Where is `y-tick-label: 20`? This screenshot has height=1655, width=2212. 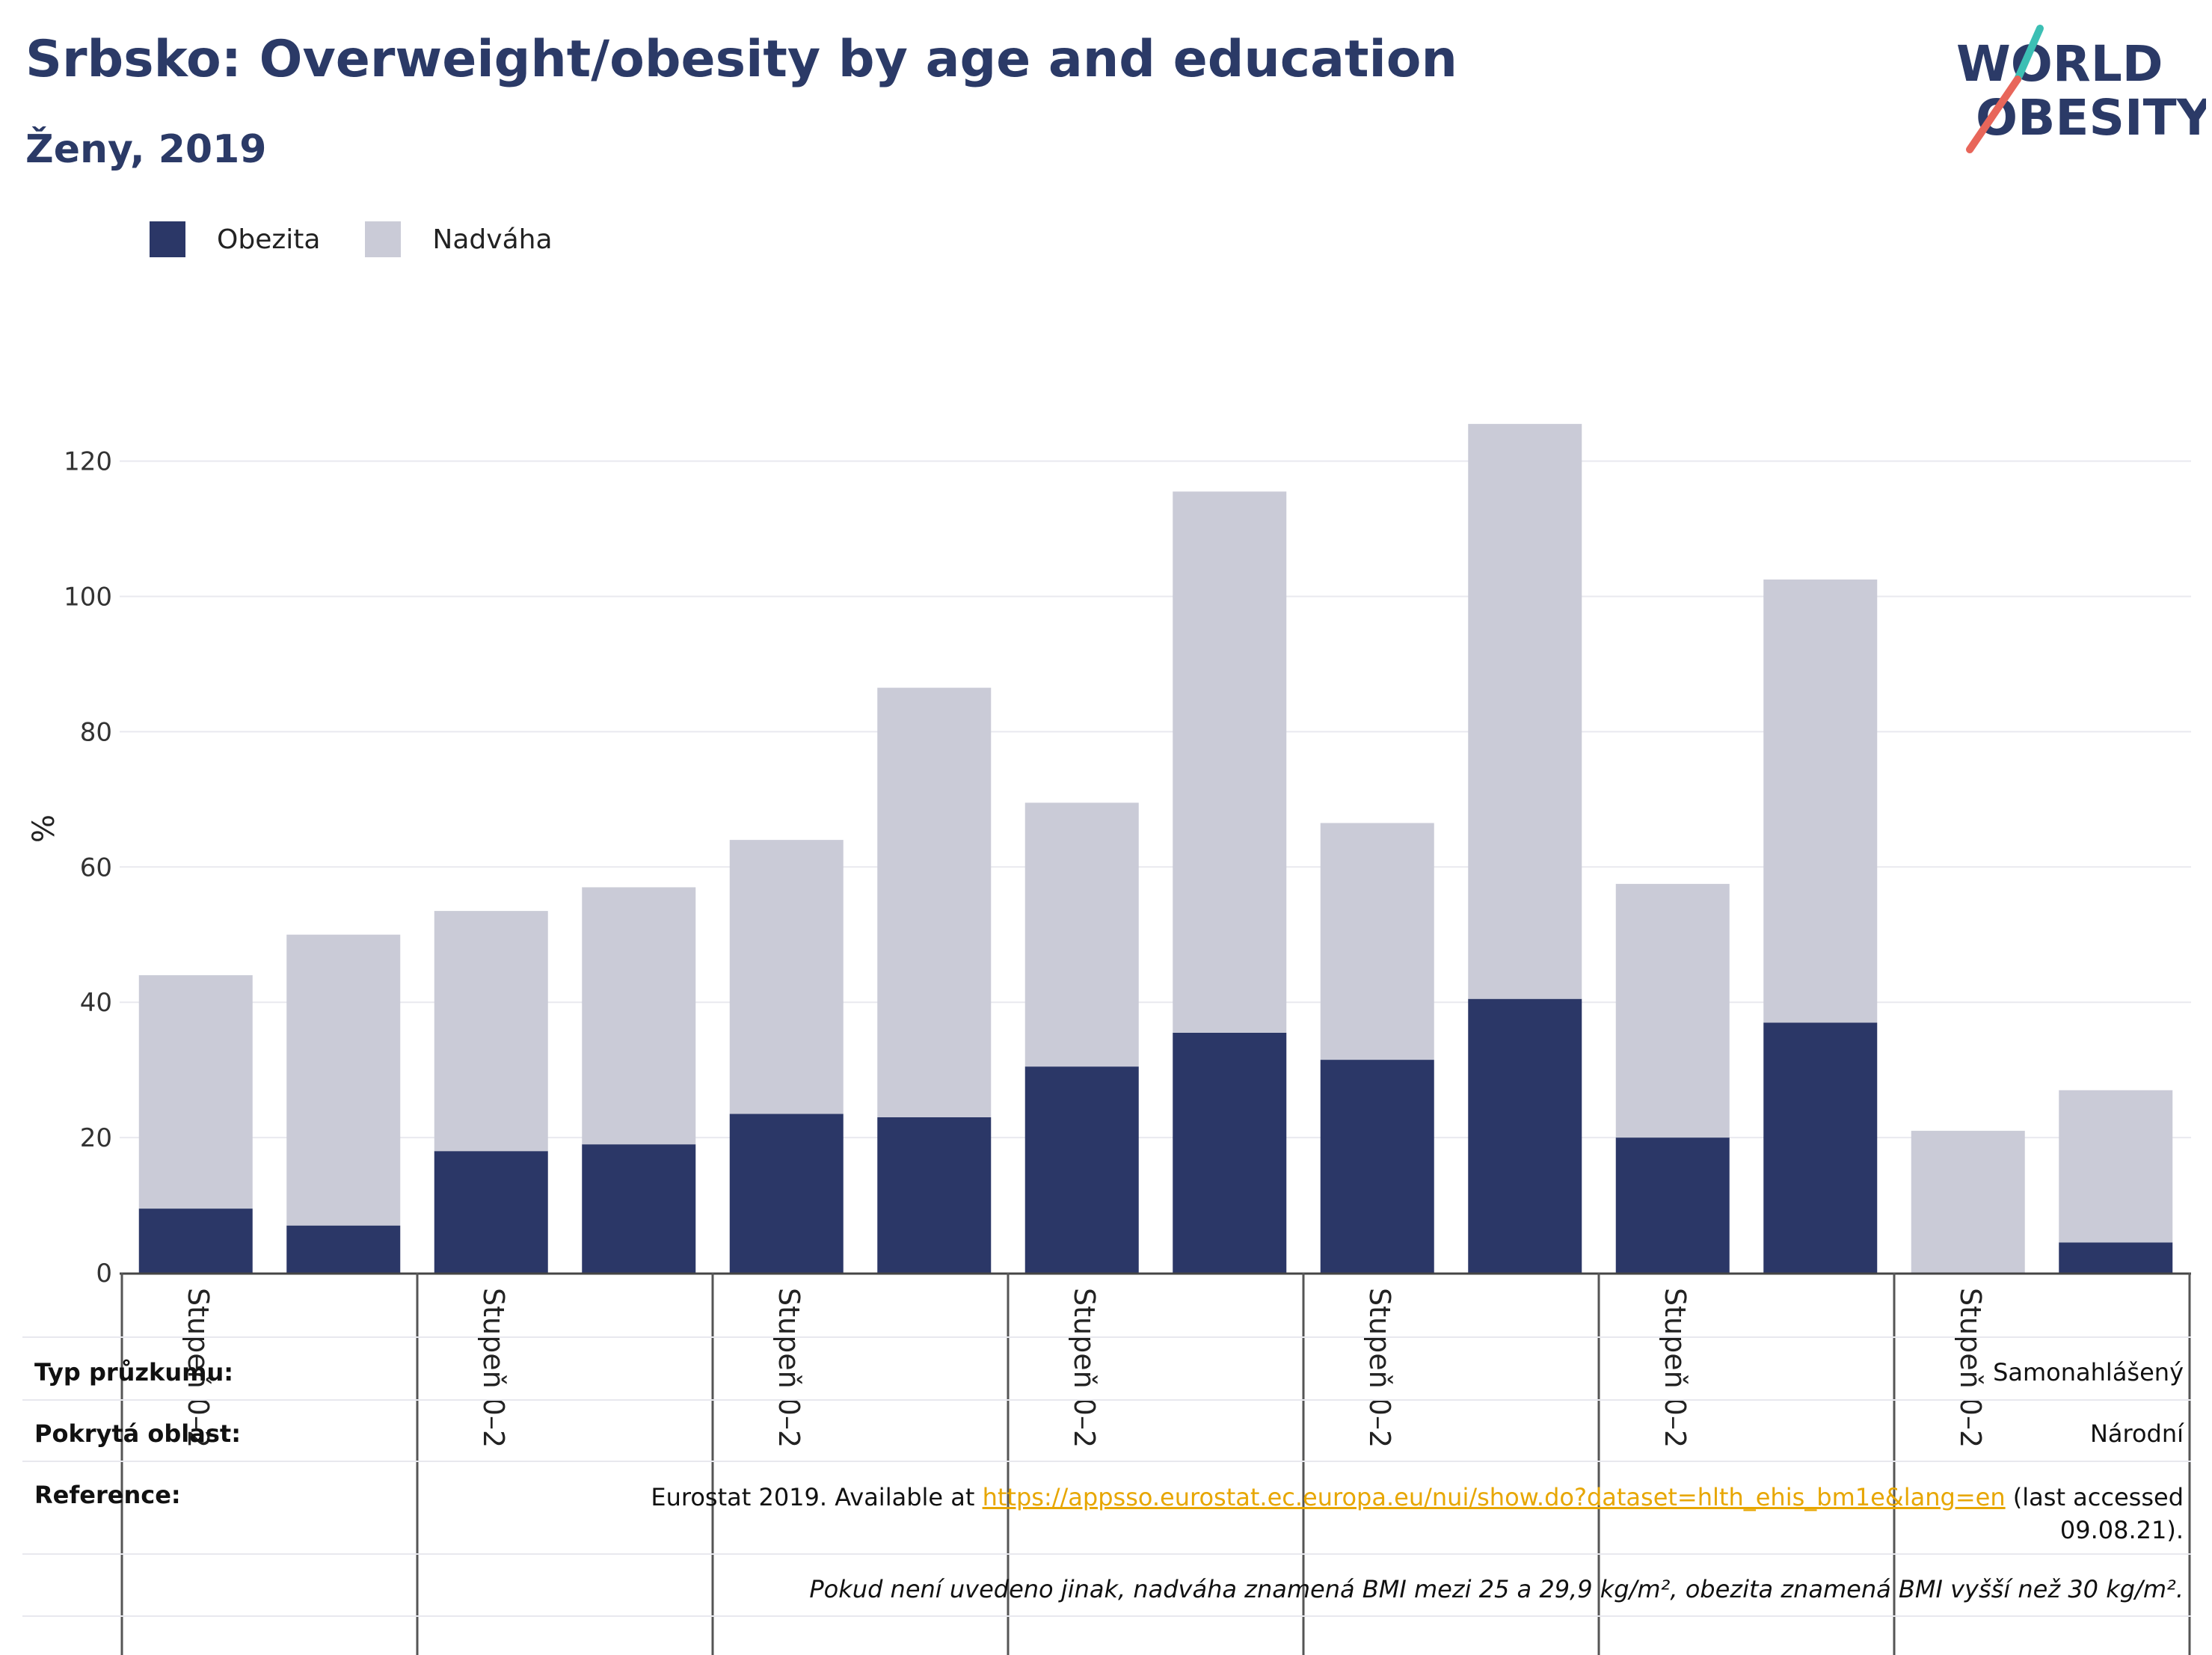
y-tick-label: 20 is located at coordinates (96, 1138).